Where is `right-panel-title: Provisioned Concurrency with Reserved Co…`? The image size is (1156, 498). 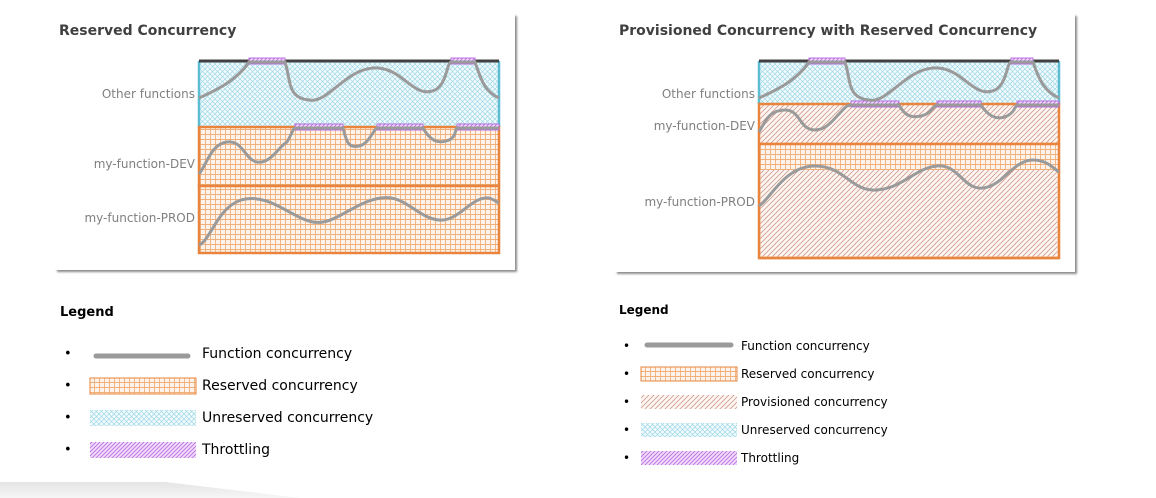 right-panel-title: Provisioned Concurrency with Reserved Co… is located at coordinates (828, 31).